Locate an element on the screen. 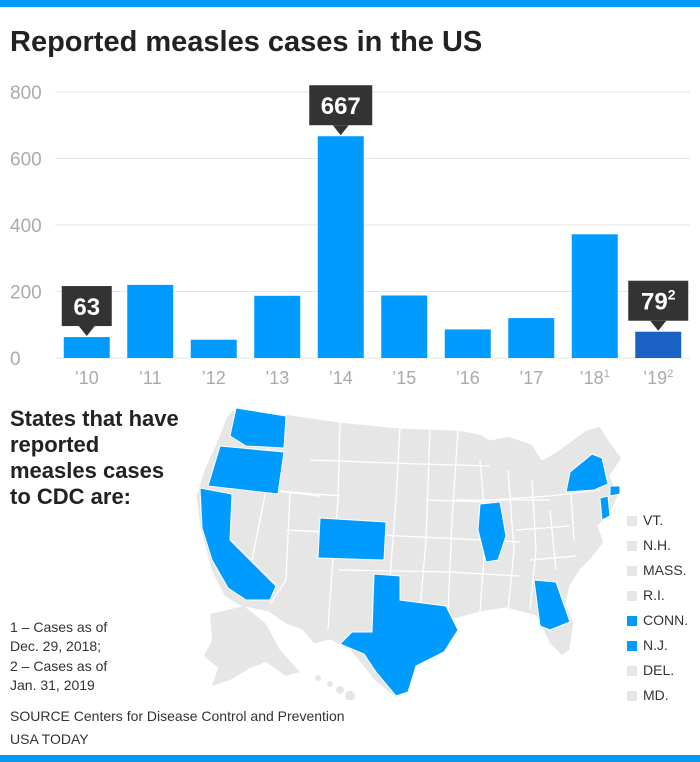  state-ga is located at coordinates (552, 605).